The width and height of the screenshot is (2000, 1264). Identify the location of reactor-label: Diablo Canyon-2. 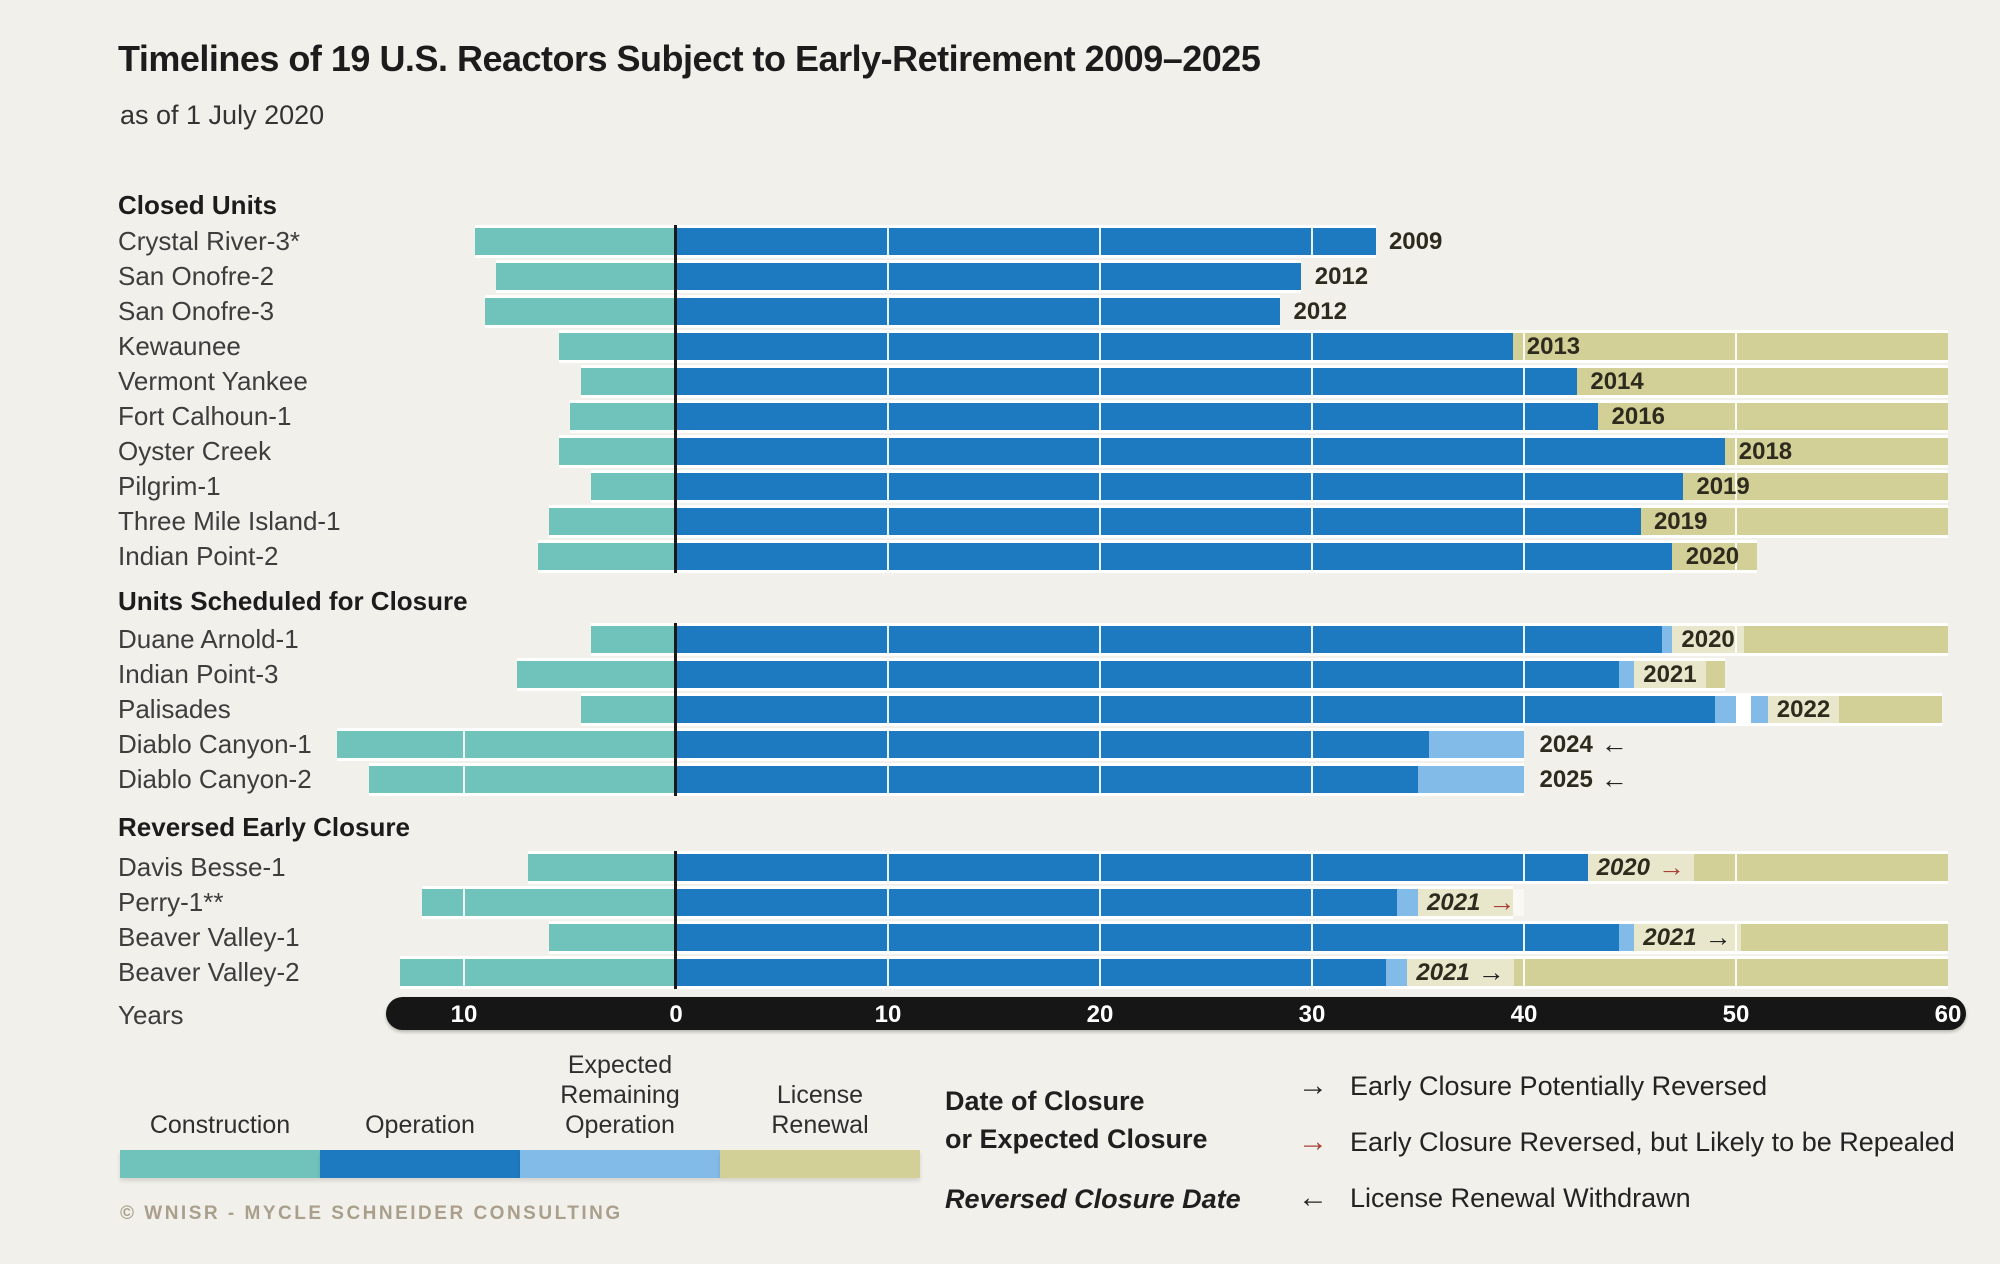
(215, 779).